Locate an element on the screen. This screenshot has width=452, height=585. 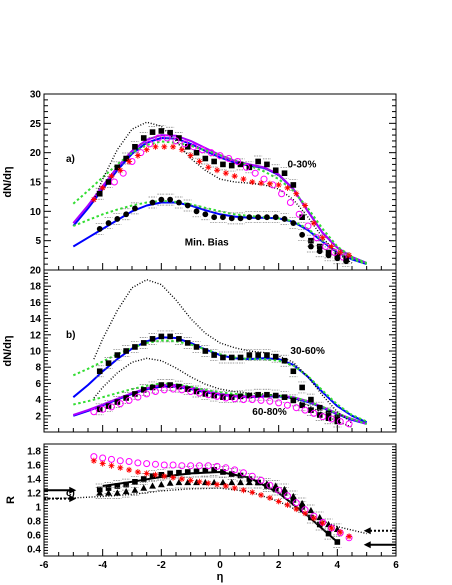
y-tick-label: 8 is located at coordinates (38, 368).